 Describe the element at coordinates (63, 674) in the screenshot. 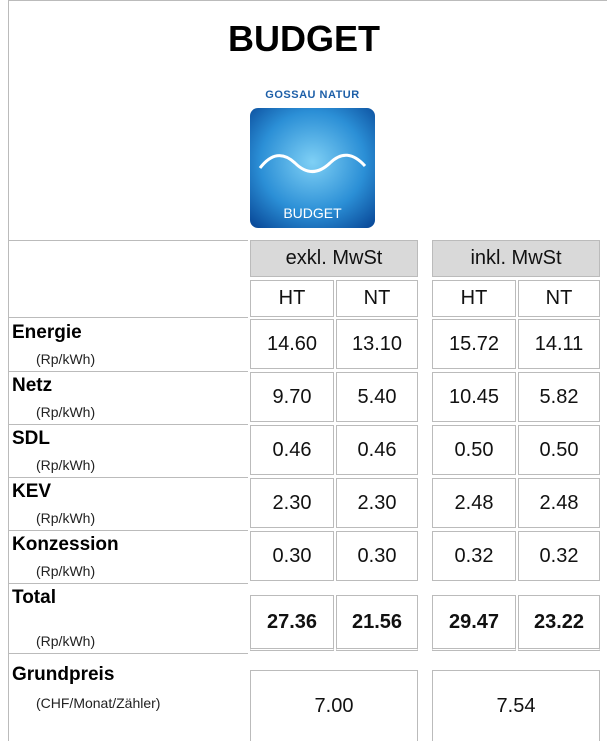

I see `base-label: Grundpreis` at that location.